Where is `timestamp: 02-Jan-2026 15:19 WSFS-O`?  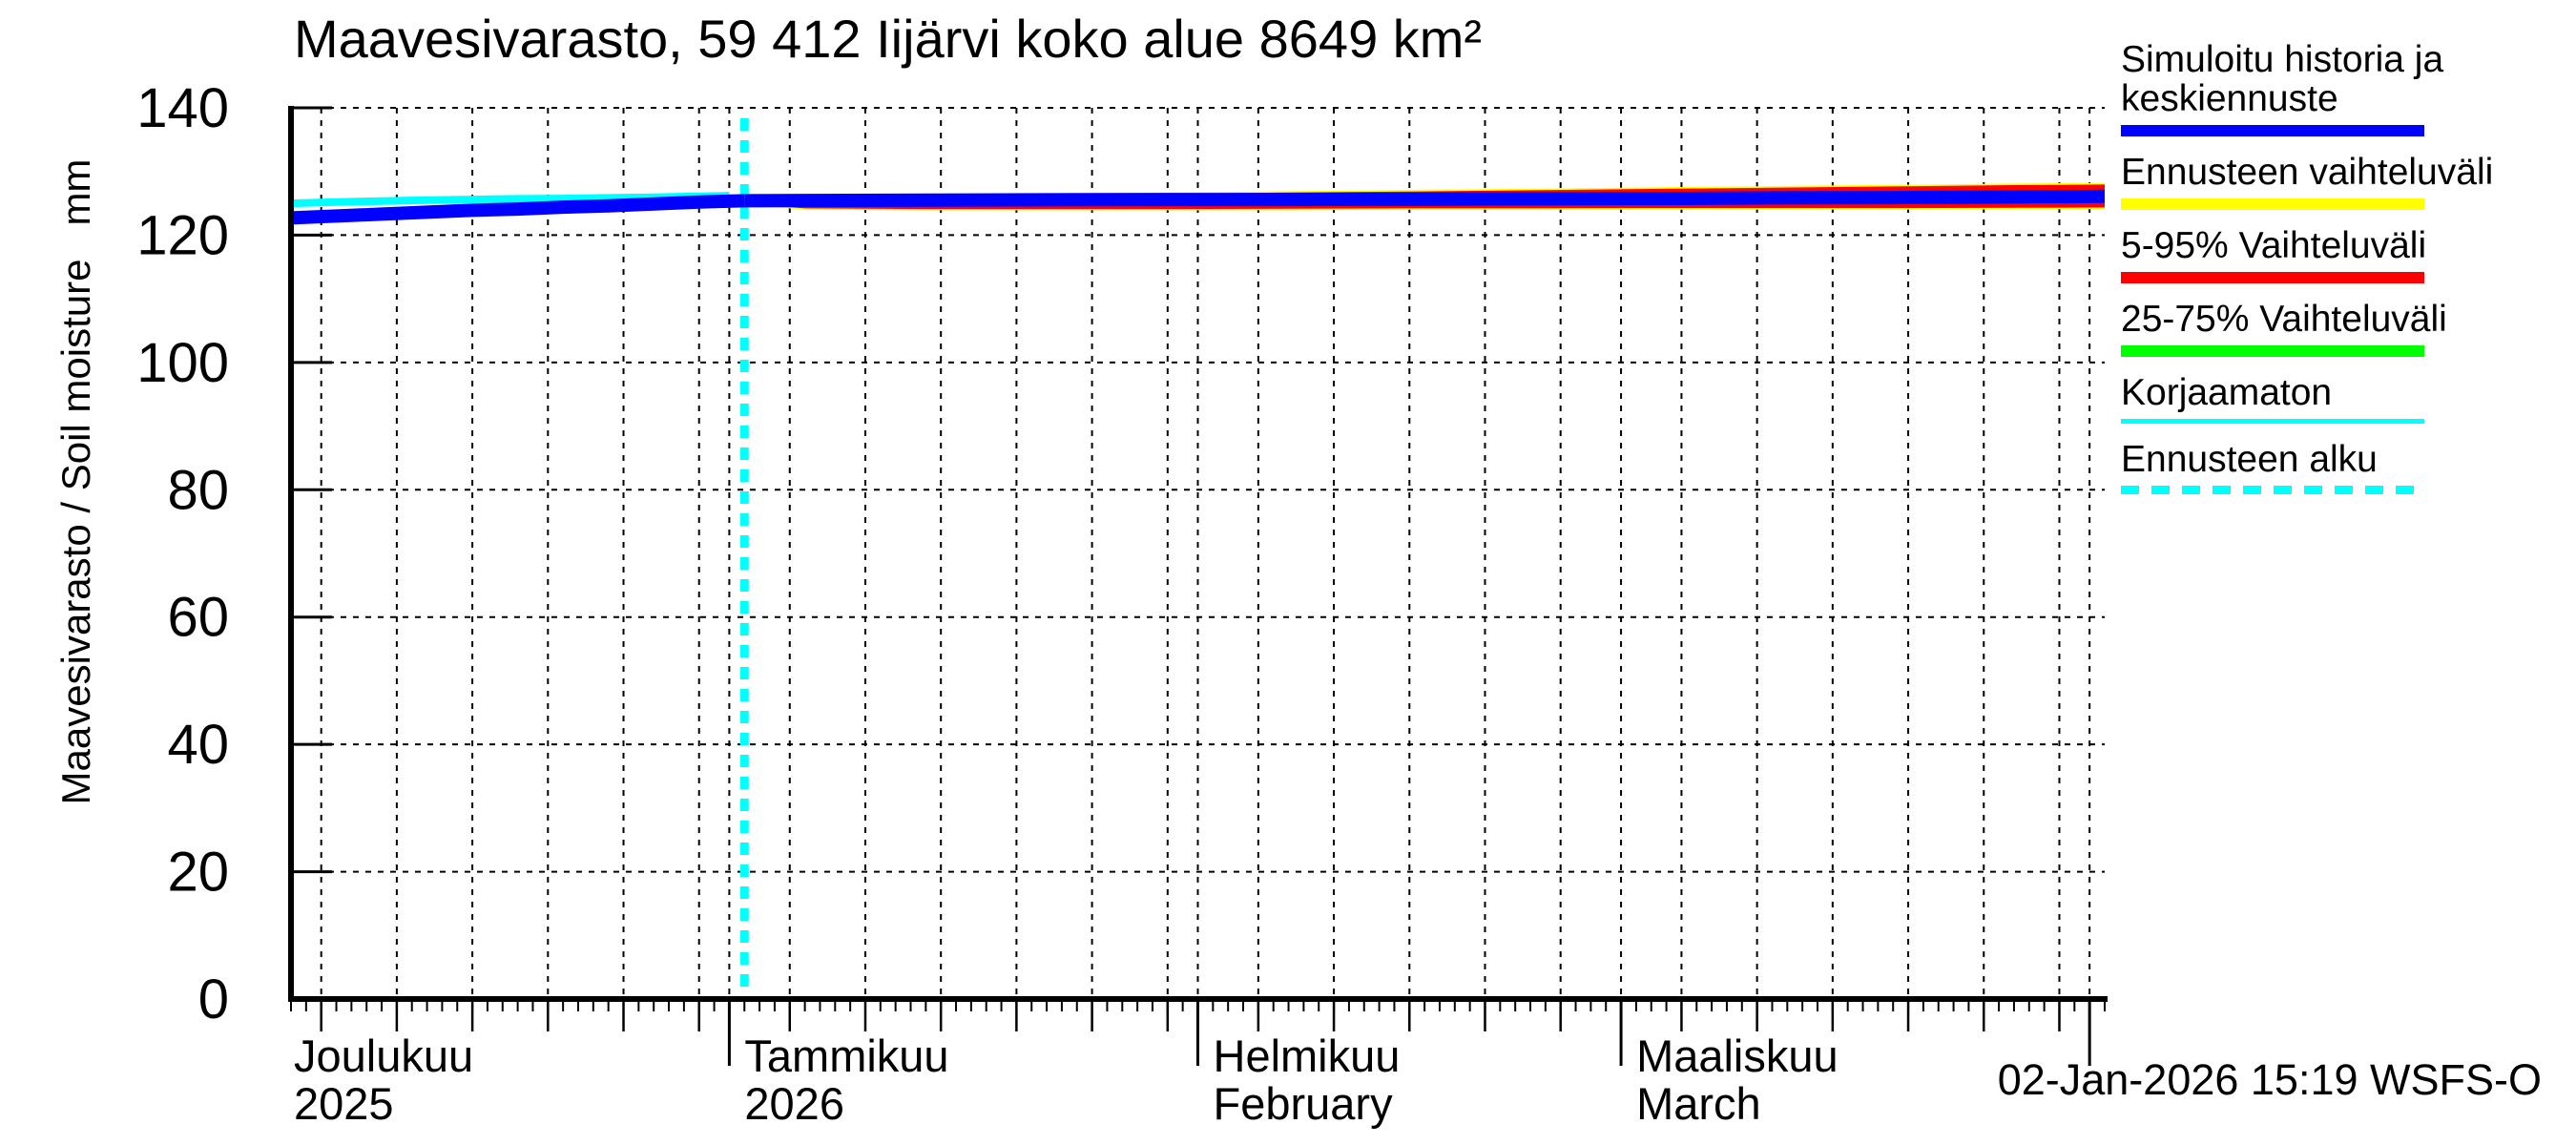 timestamp: 02-Jan-2026 15:19 WSFS-O is located at coordinates (2269, 1079).